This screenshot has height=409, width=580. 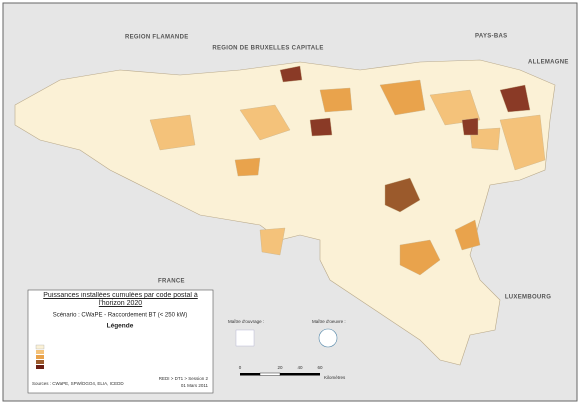 What do you see at coordinates (195, 385) in the screenshot?
I see `legend-date: 01 Mars 2011` at bounding box center [195, 385].